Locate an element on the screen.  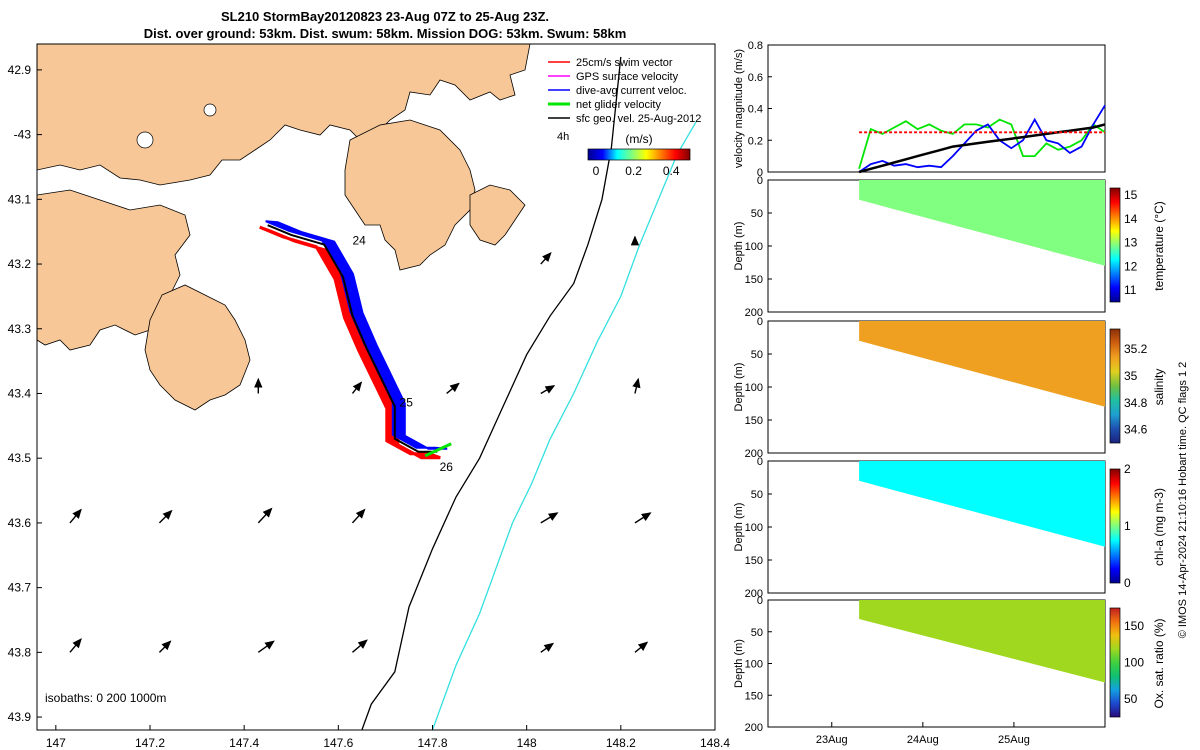
isobaths-note: isobaths: 0 200 1000m is located at coordinates (105, 698).